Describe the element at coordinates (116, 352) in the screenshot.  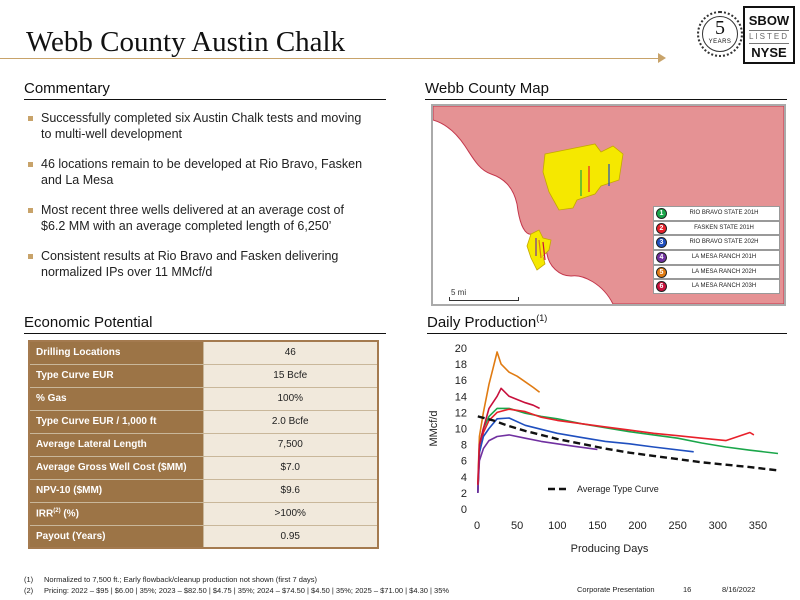
I see `row-label: Drilling Locations` at that location.